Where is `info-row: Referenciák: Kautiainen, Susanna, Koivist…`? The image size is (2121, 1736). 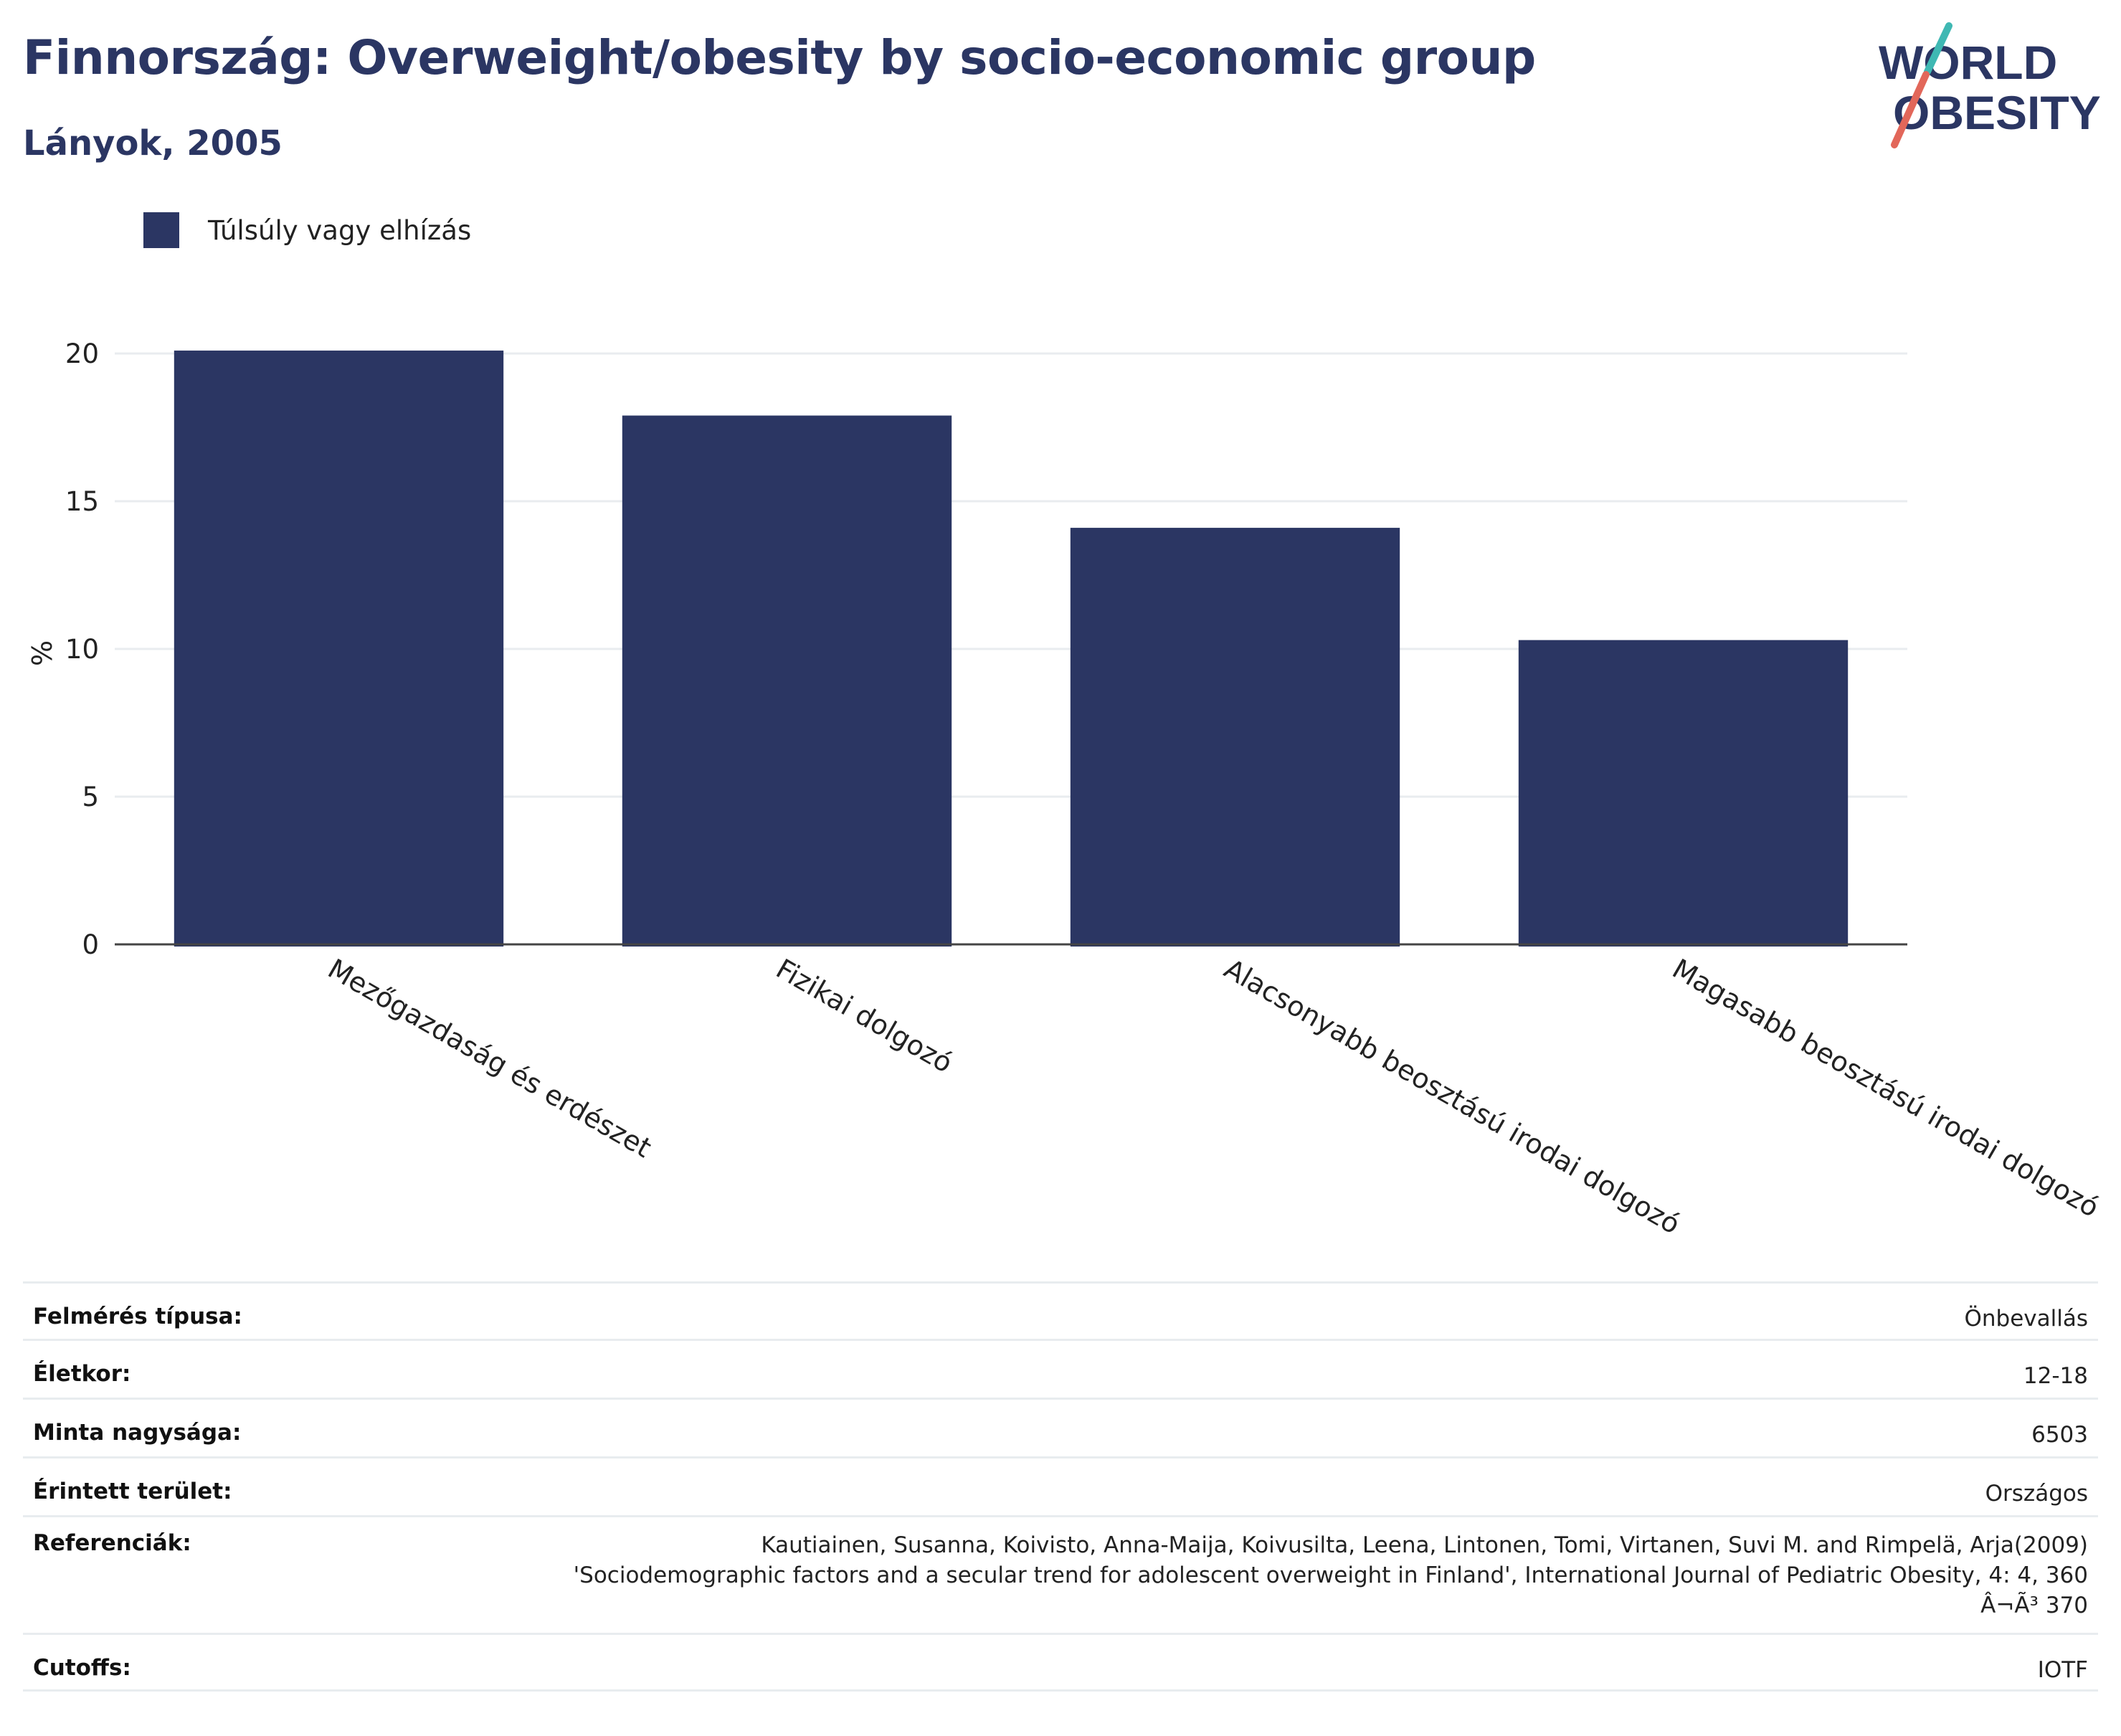 info-row: Referenciák: Kautiainen, Susanna, Koivist… is located at coordinates (1060, 1574).